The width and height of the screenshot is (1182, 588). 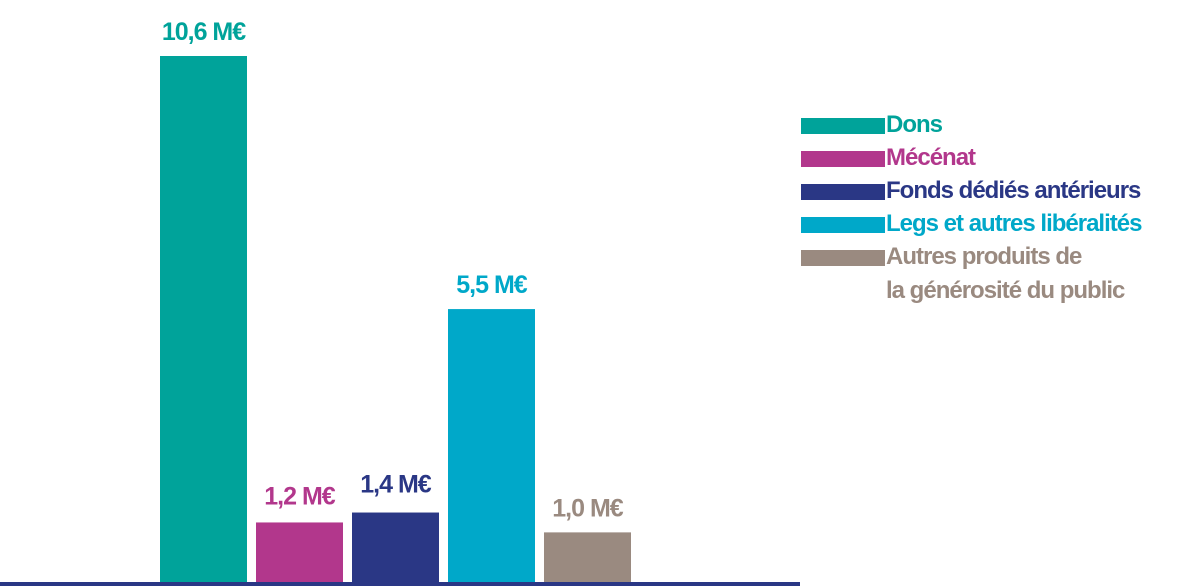 I want to click on legend-label-mecenat: Mécénat, so click(x=931, y=157).